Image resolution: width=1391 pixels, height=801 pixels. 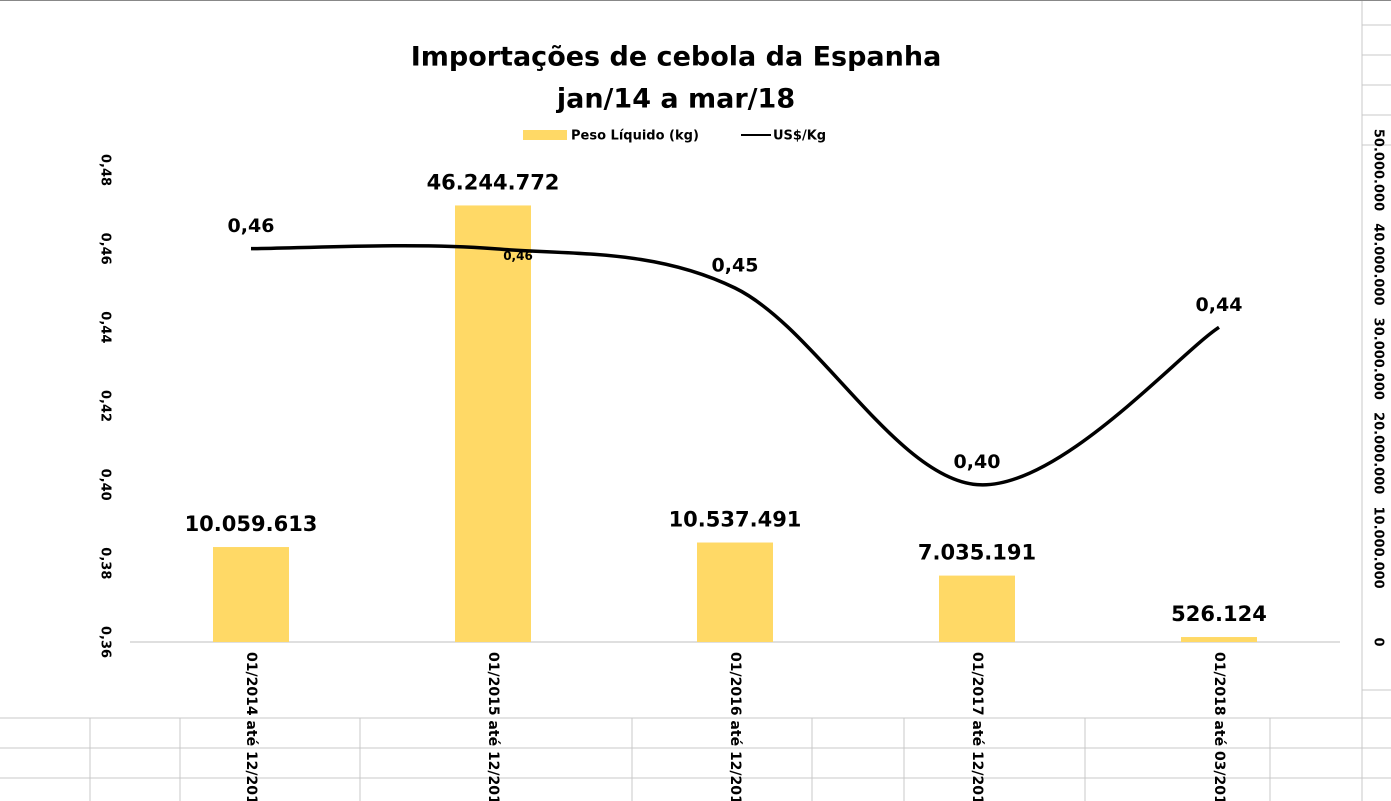 What do you see at coordinates (977, 726) in the screenshot?
I see `x-tick-label: 01/2017 até 12/2017` at bounding box center [977, 726].